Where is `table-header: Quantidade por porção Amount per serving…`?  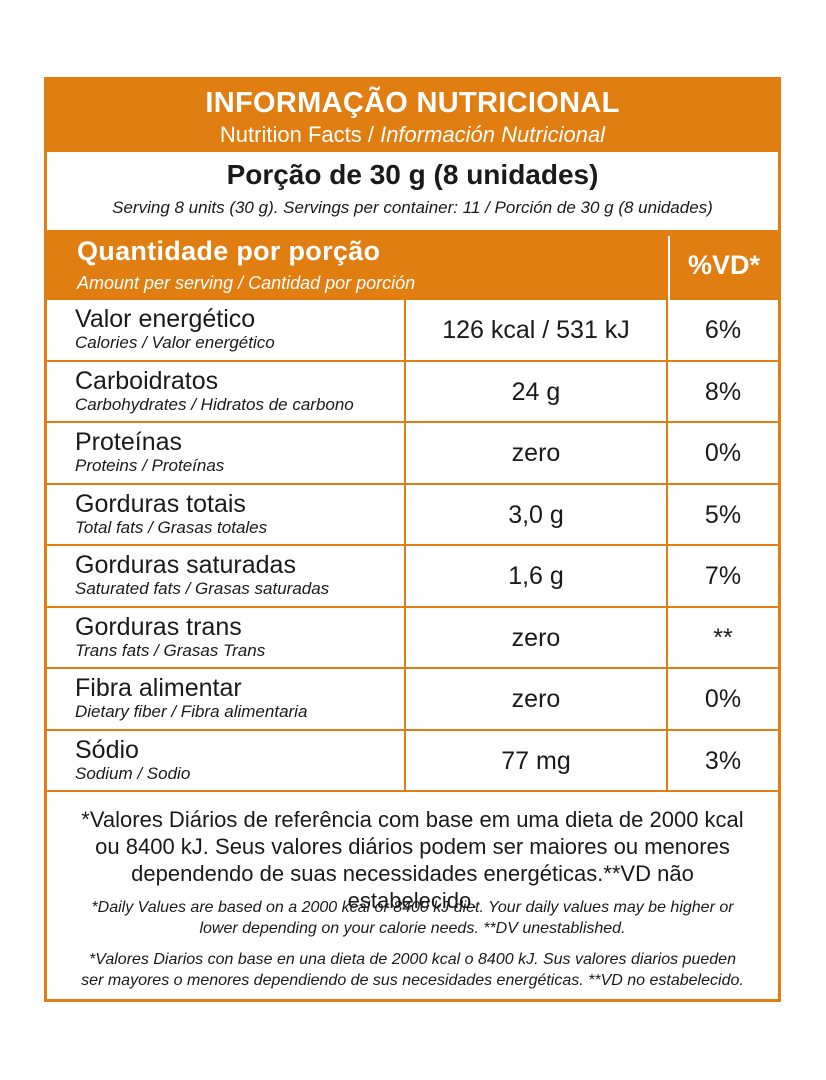 table-header: Quantidade por porção Amount per serving… is located at coordinates (412, 265).